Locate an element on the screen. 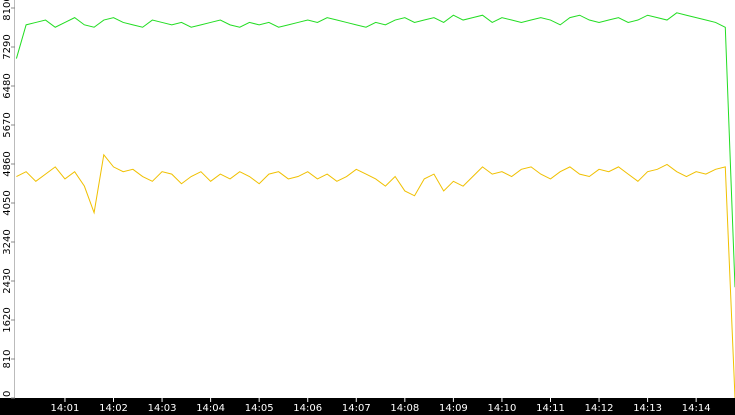  y-tick-label: 0 is located at coordinates (7, 394).